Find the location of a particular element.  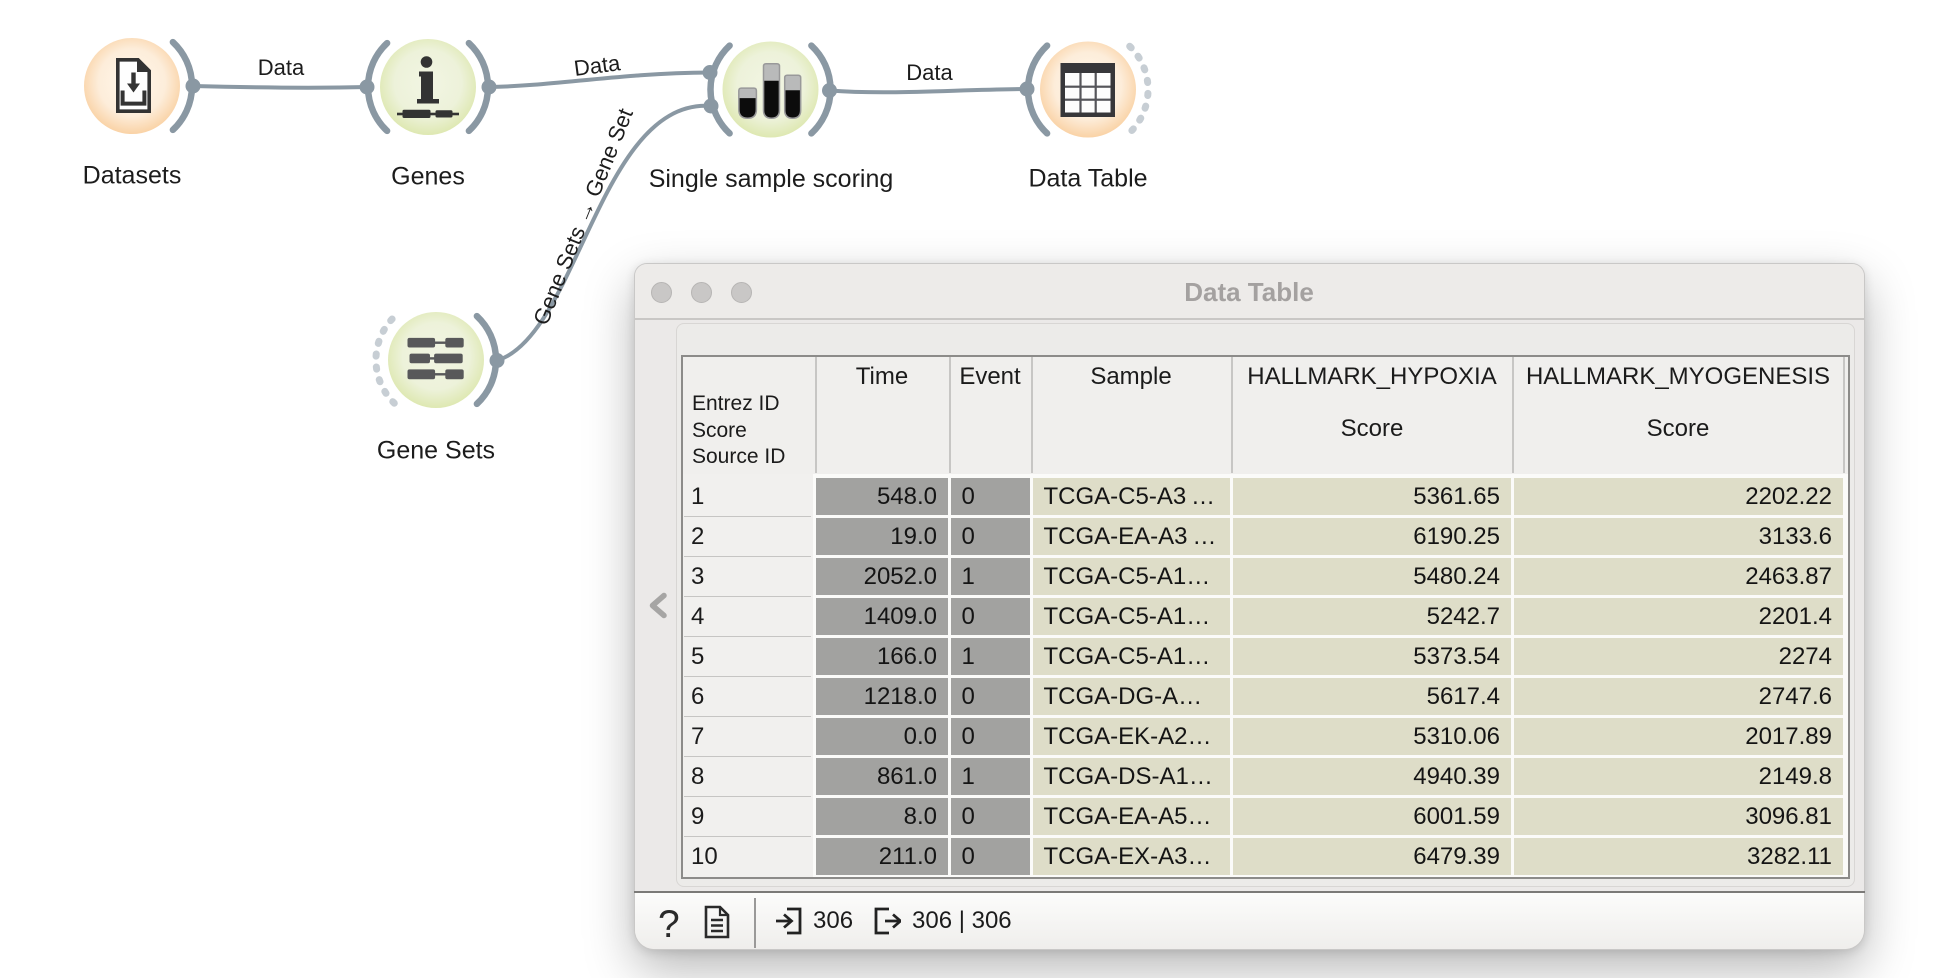

svg-text: Datasets is located at coordinates (132, 176).